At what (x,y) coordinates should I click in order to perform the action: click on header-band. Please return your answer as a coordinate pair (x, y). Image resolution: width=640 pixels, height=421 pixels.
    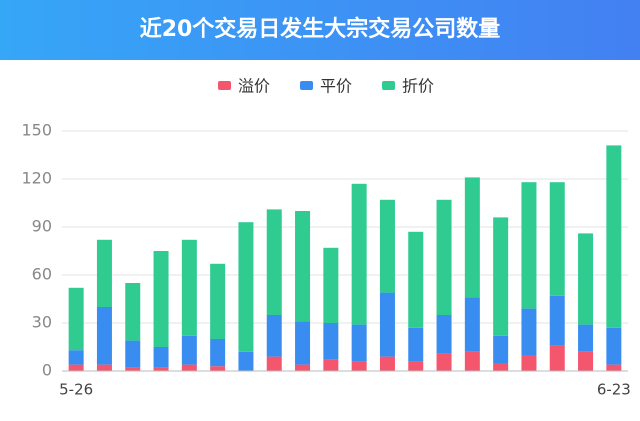
    Looking at the image, I should click on (320, 30).